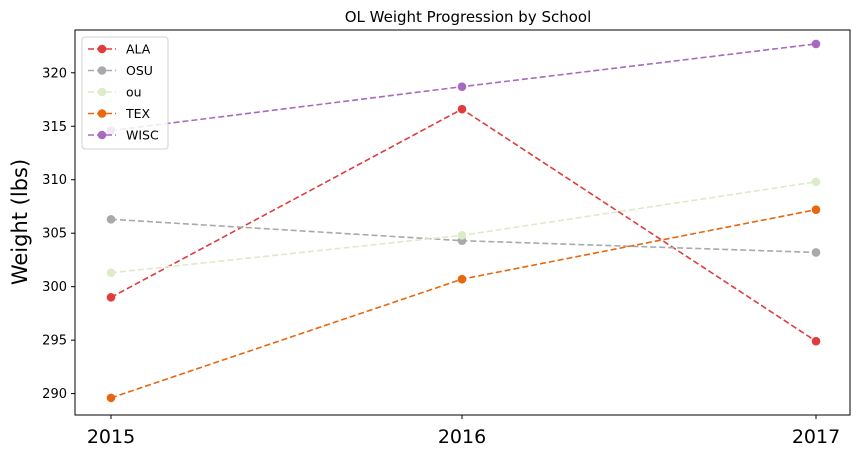 This screenshot has width=863, height=455. What do you see at coordinates (142, 135) in the screenshot?
I see `legend-label: WISC` at bounding box center [142, 135].